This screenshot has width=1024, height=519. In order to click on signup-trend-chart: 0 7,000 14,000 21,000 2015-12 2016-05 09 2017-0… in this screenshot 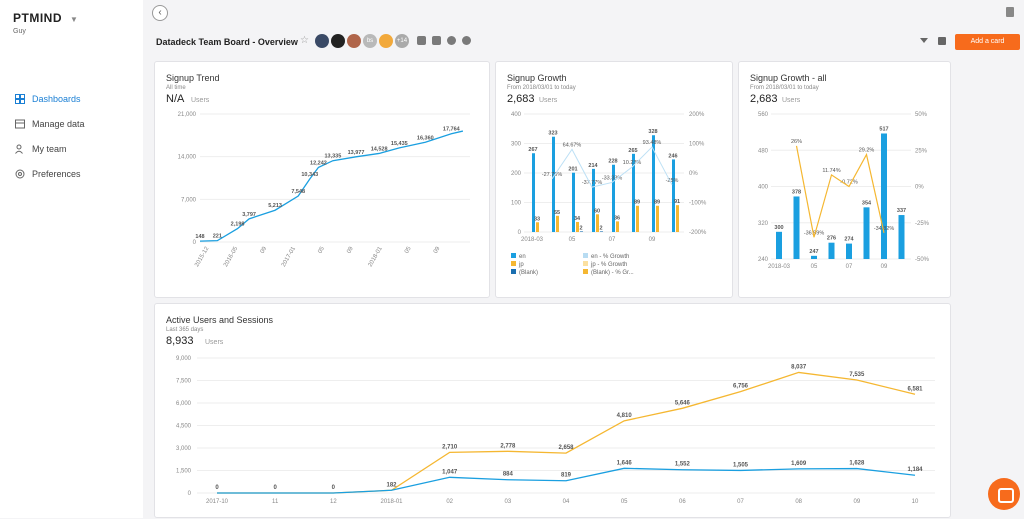, I will do `click(324, 190)`.